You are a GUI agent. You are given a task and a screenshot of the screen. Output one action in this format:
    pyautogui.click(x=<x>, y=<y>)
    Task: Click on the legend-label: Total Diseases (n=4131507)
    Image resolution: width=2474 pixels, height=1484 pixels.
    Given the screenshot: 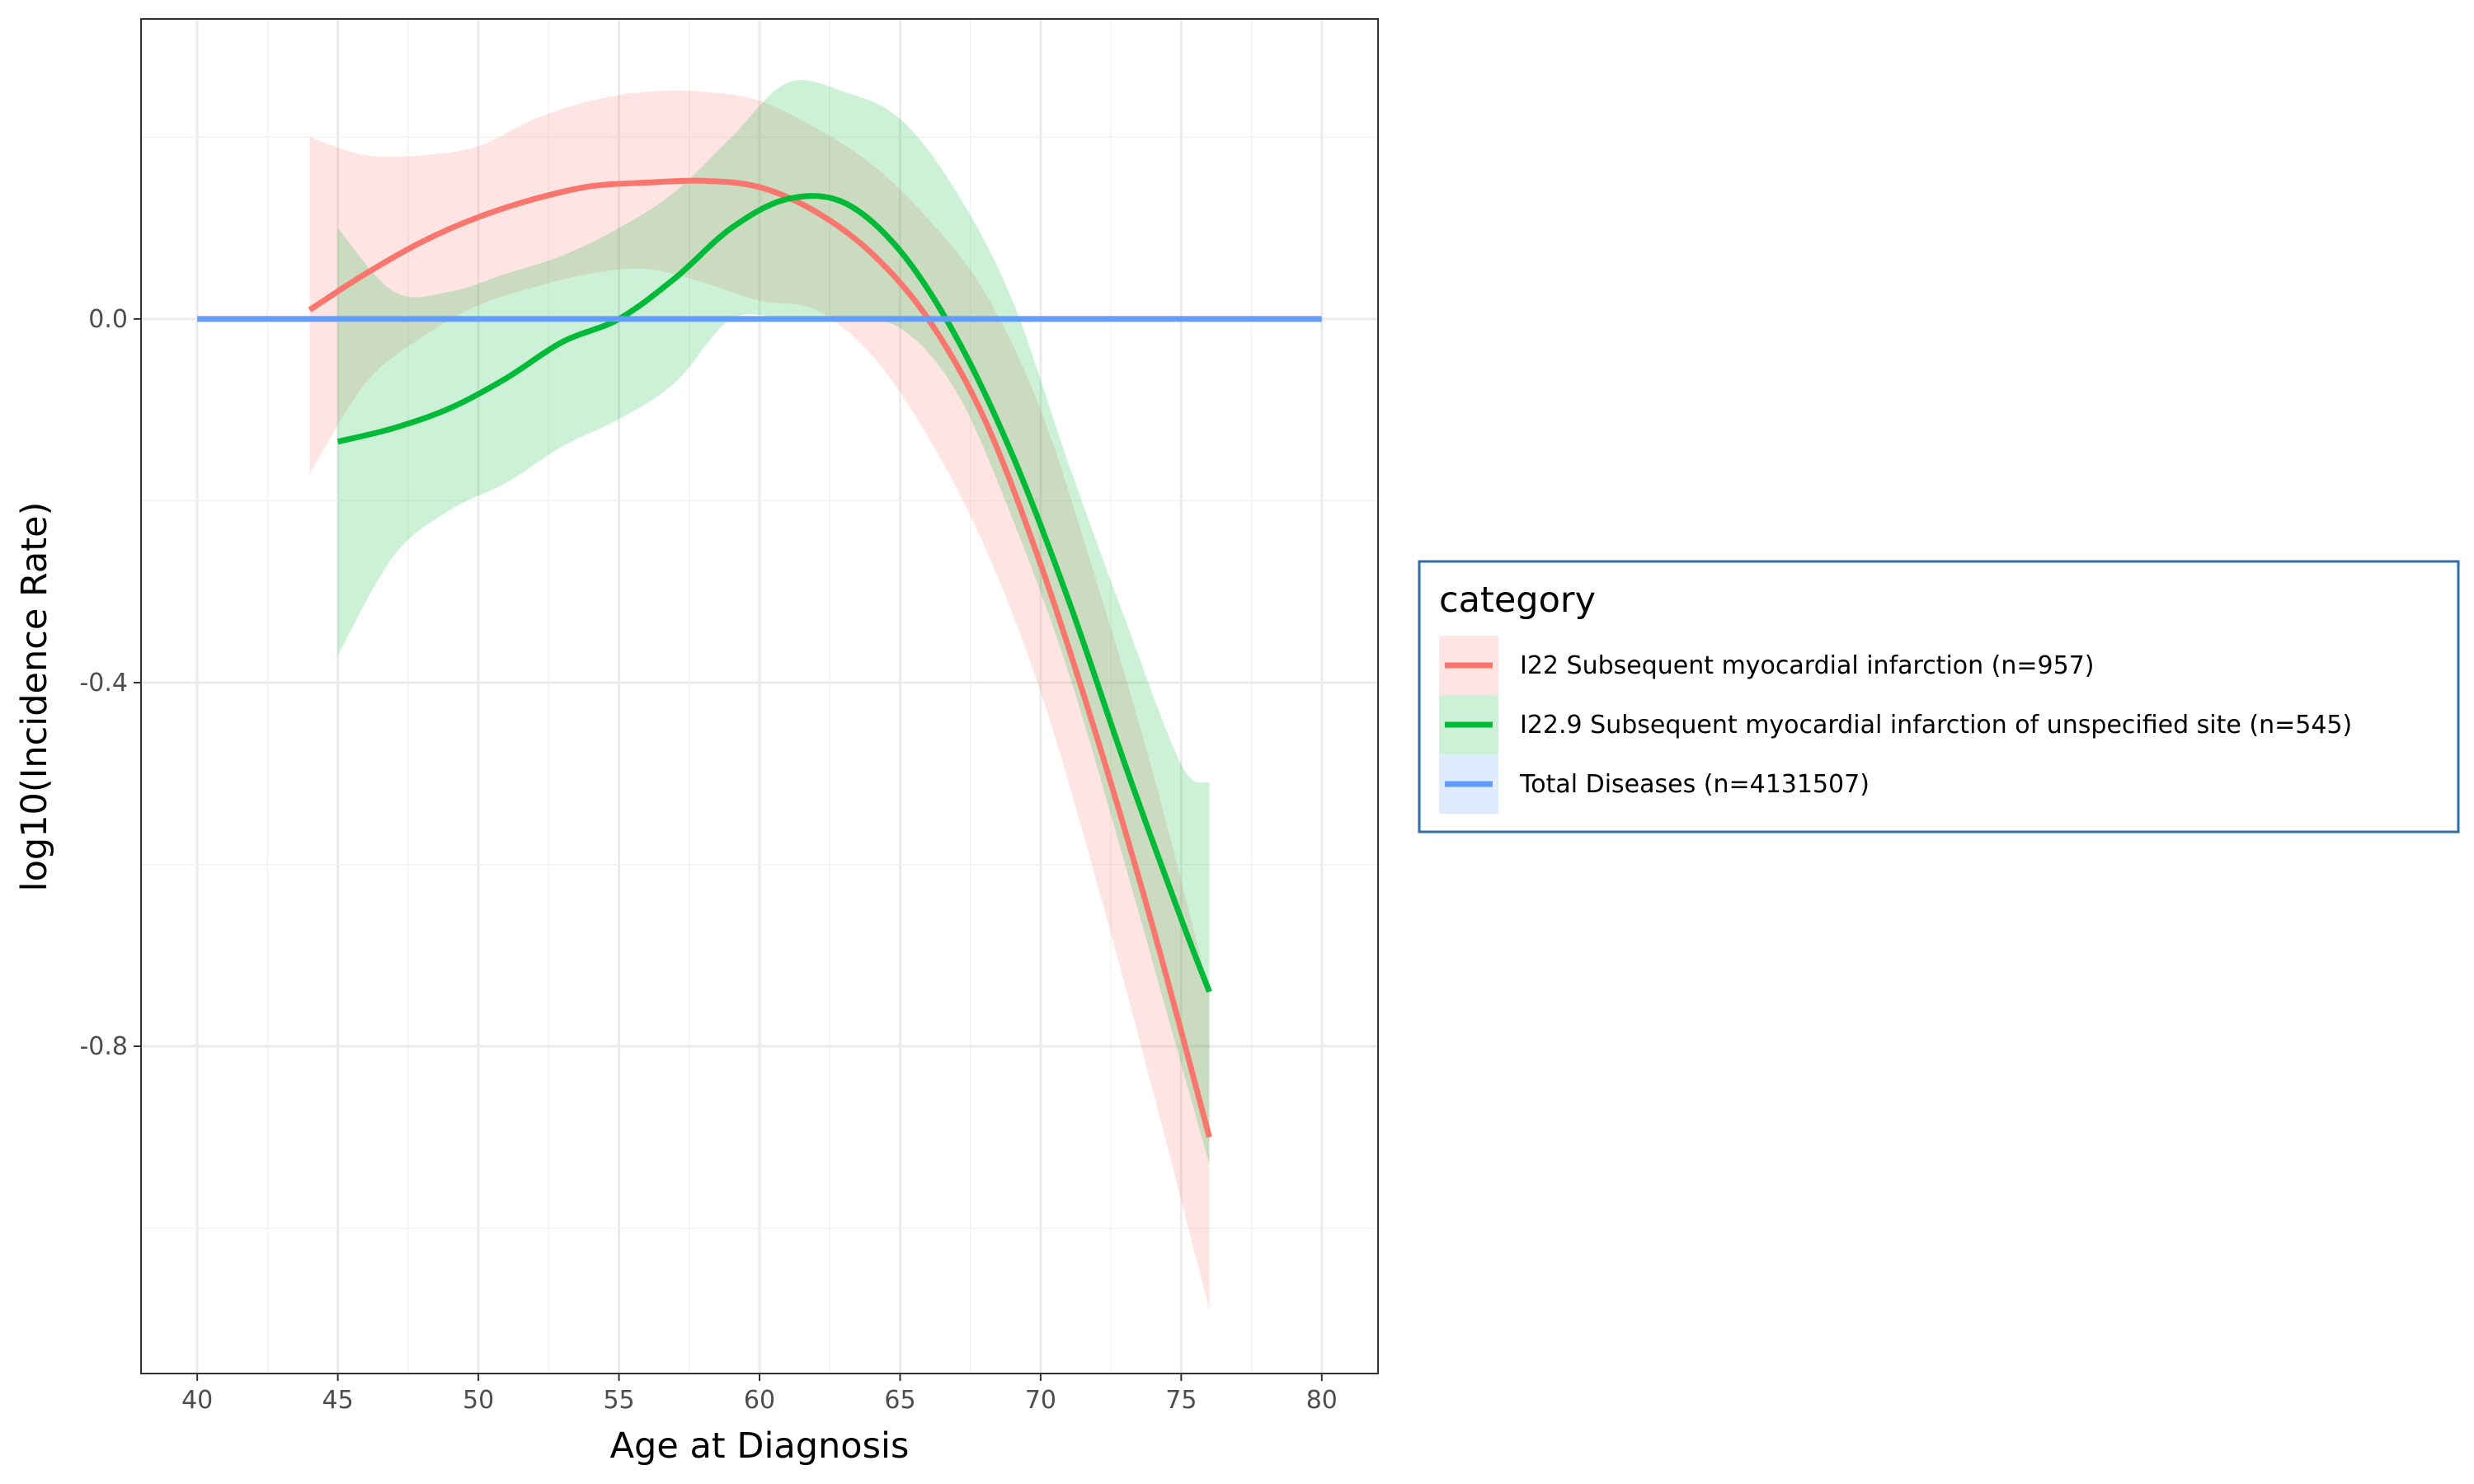 What is the action you would take?
    pyautogui.click(x=1694, y=784)
    